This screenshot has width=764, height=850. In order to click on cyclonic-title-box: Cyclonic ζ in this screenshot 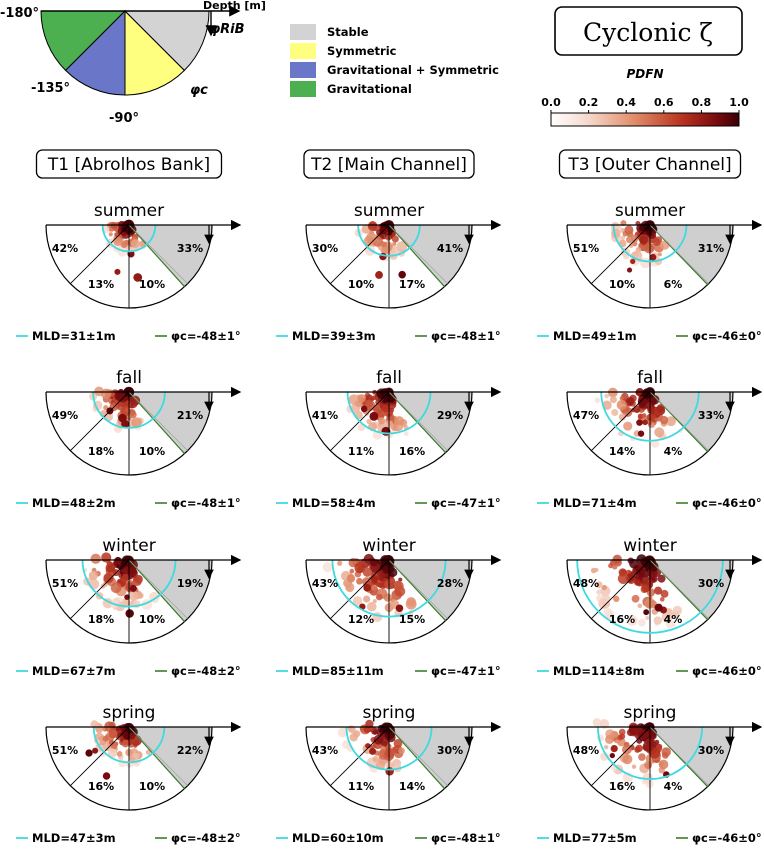, I will do `click(648, 31)`.